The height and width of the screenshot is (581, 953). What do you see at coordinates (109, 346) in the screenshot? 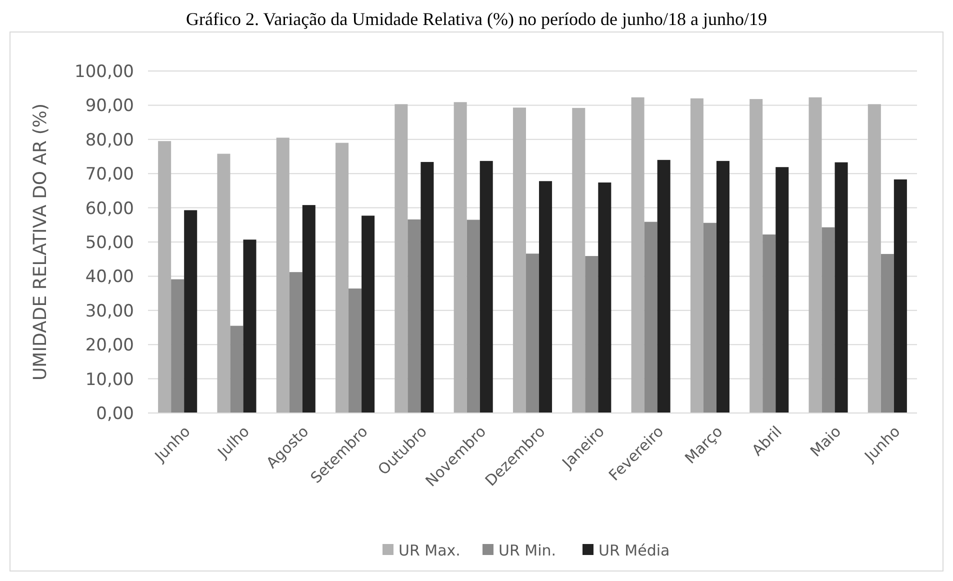
I see `y-tick-label: 20,00` at bounding box center [109, 346].